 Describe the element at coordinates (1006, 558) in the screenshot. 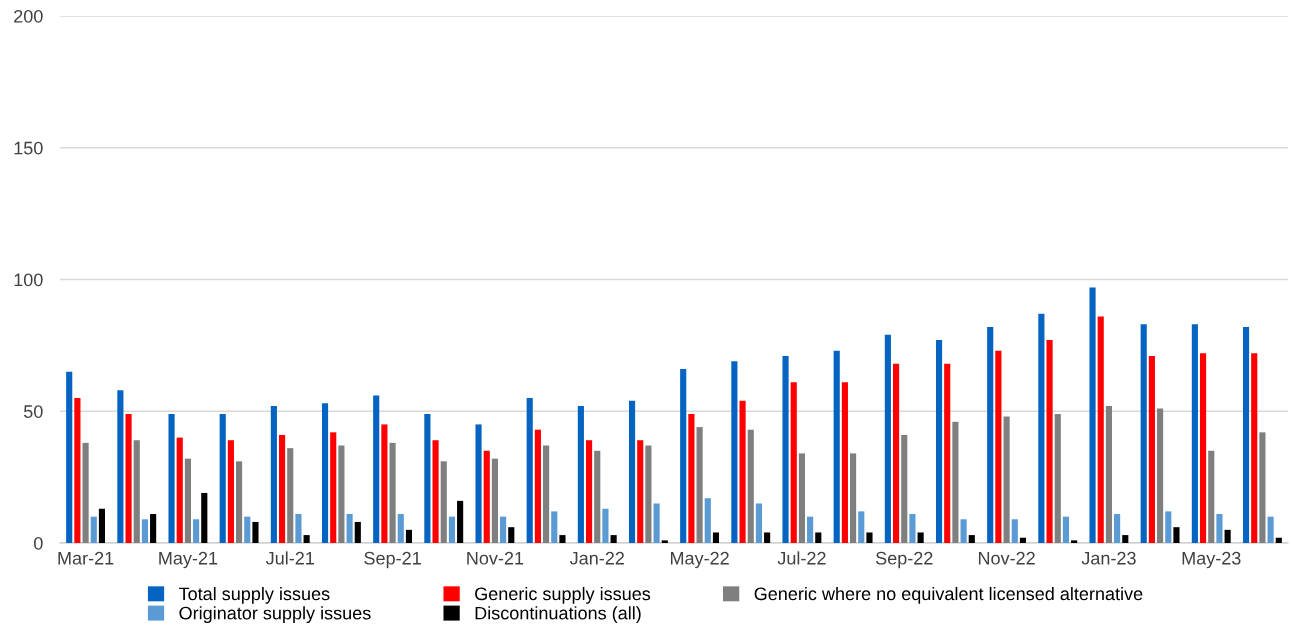

I see `x-tick-label: Nov-22` at that location.